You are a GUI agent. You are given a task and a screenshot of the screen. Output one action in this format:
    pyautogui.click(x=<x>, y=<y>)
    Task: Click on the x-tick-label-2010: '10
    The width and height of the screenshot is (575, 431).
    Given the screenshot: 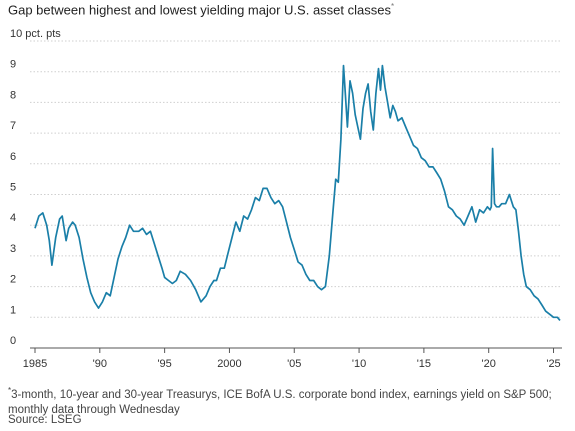 What is the action you would take?
    pyautogui.click(x=359, y=364)
    